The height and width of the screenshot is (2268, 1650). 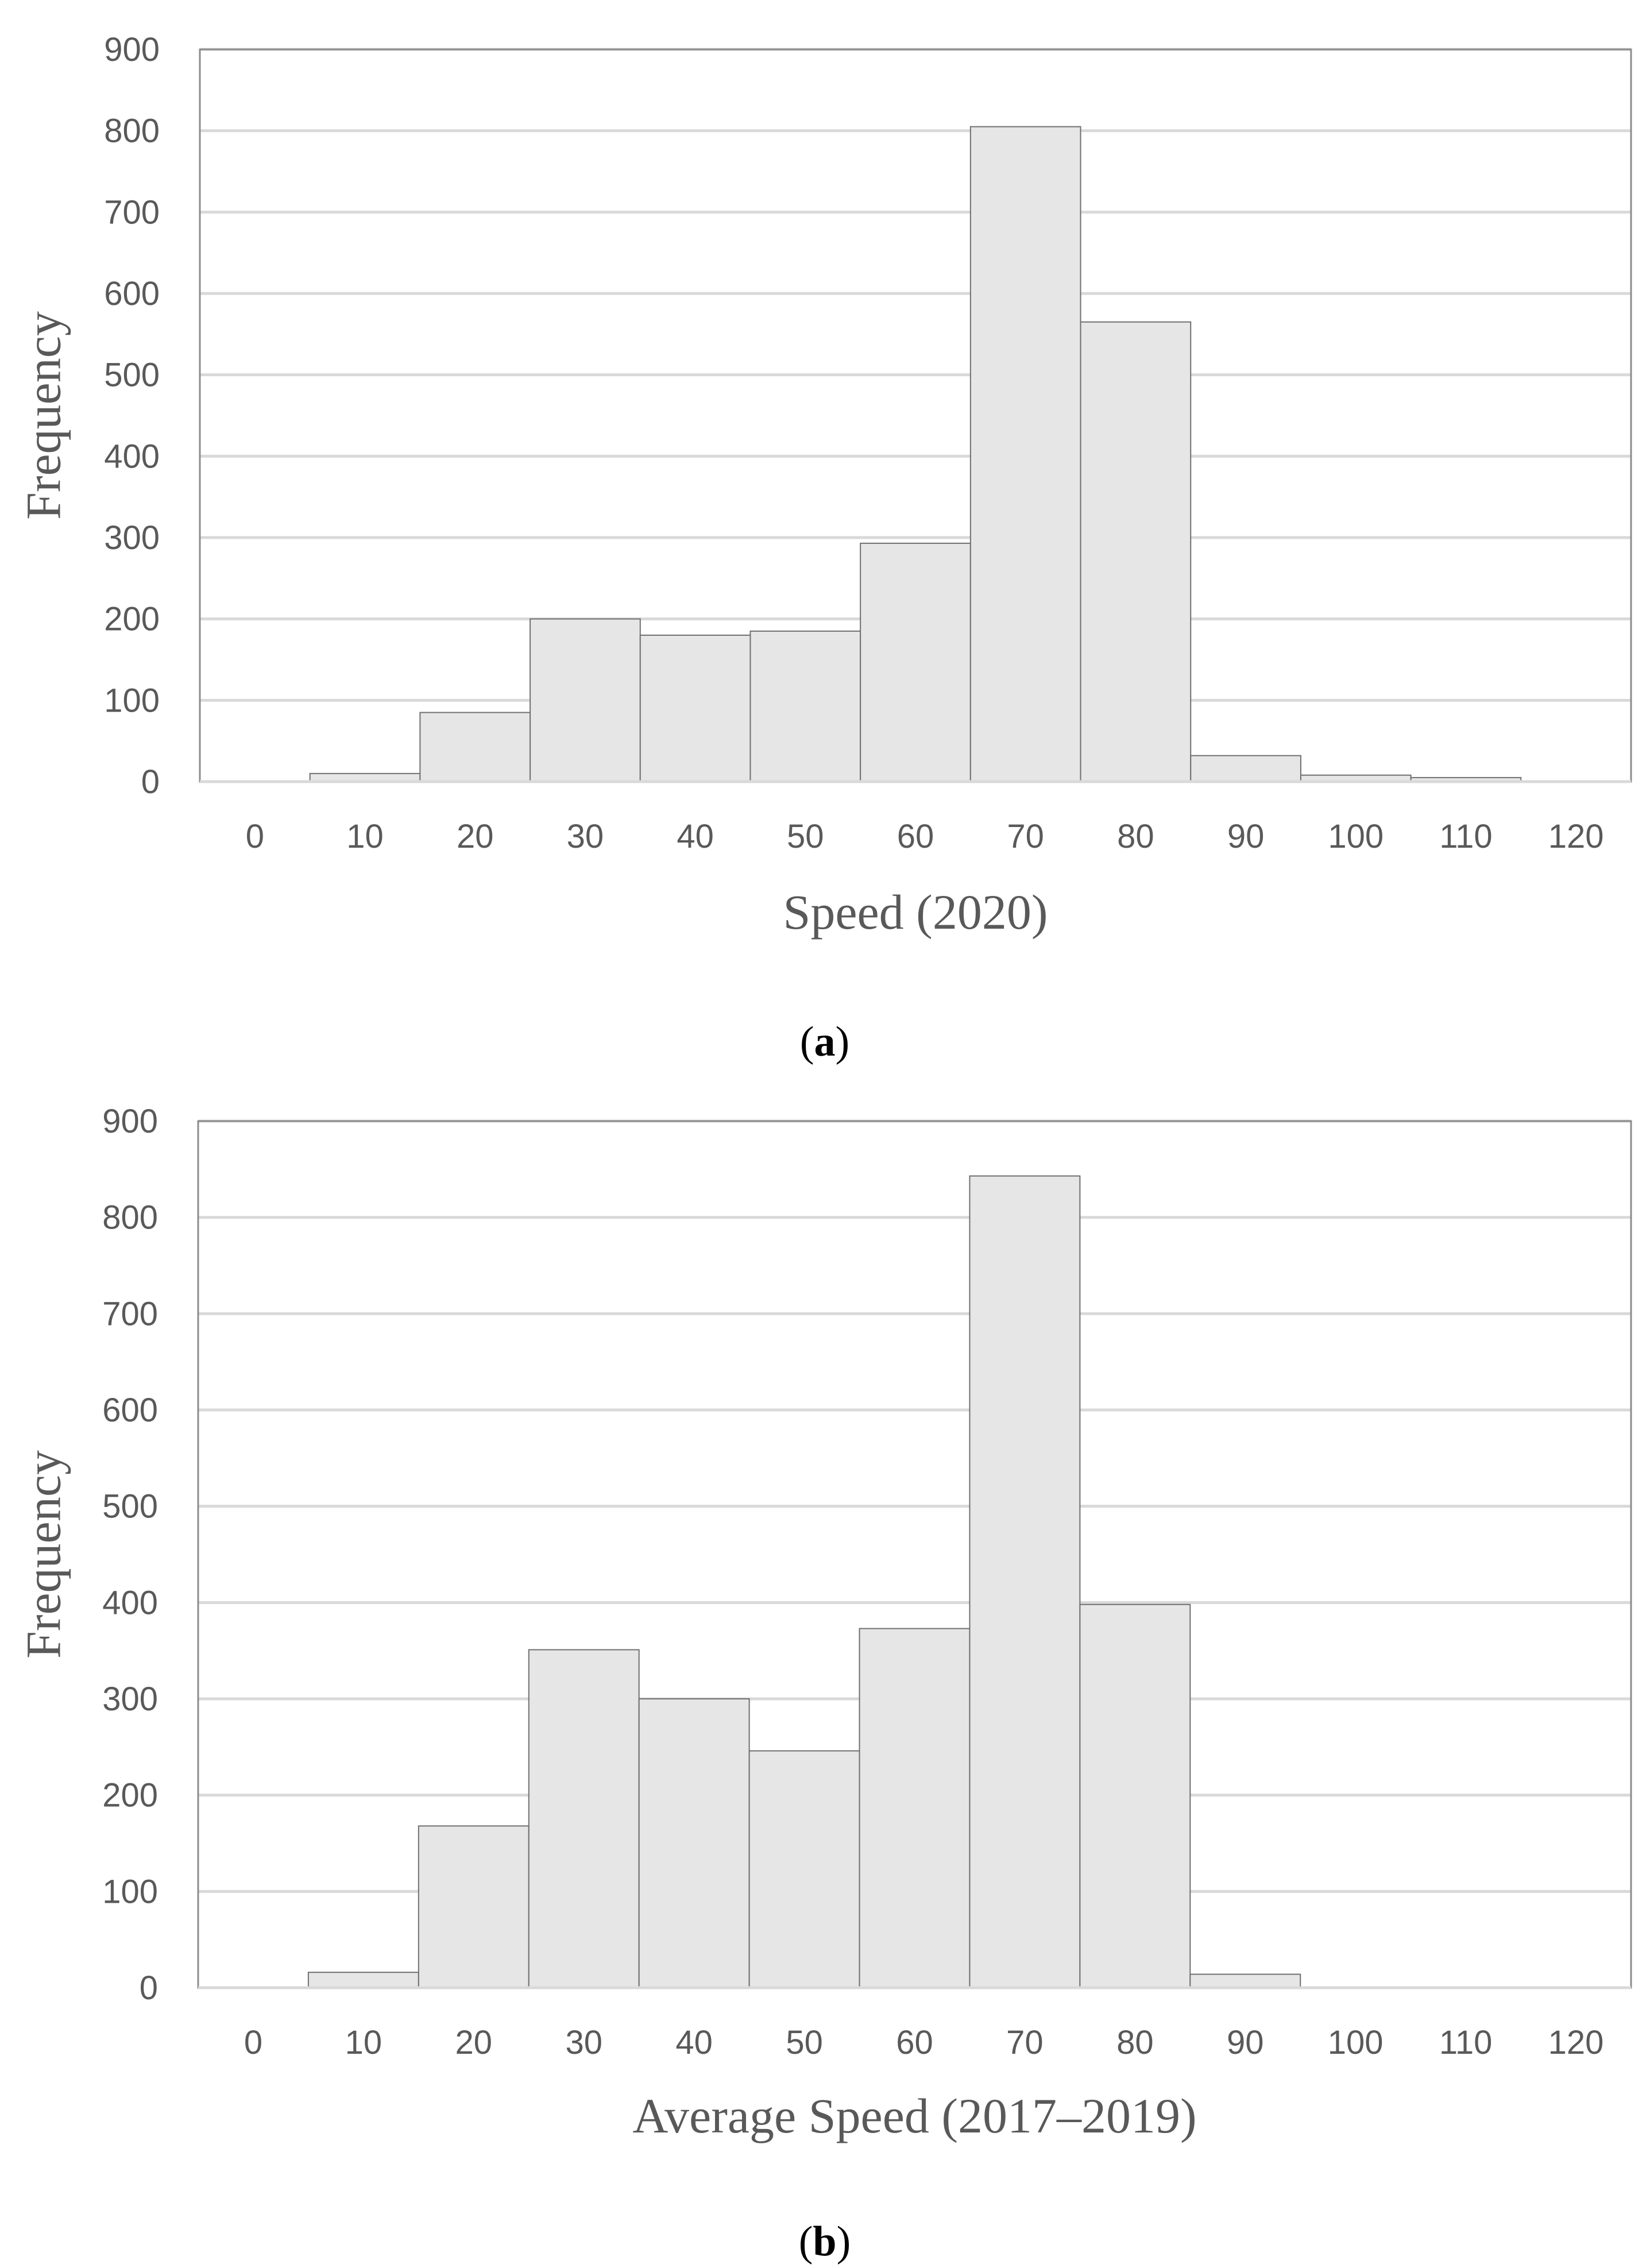 I want to click on panel-label: (b), so click(x=825, y=2241).